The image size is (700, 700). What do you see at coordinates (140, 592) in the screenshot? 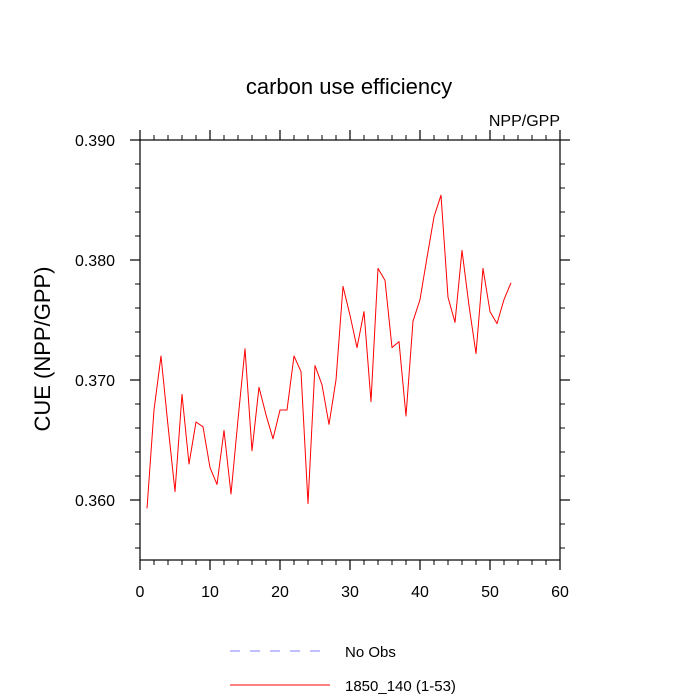
I see `x-tick-label: 0` at bounding box center [140, 592].